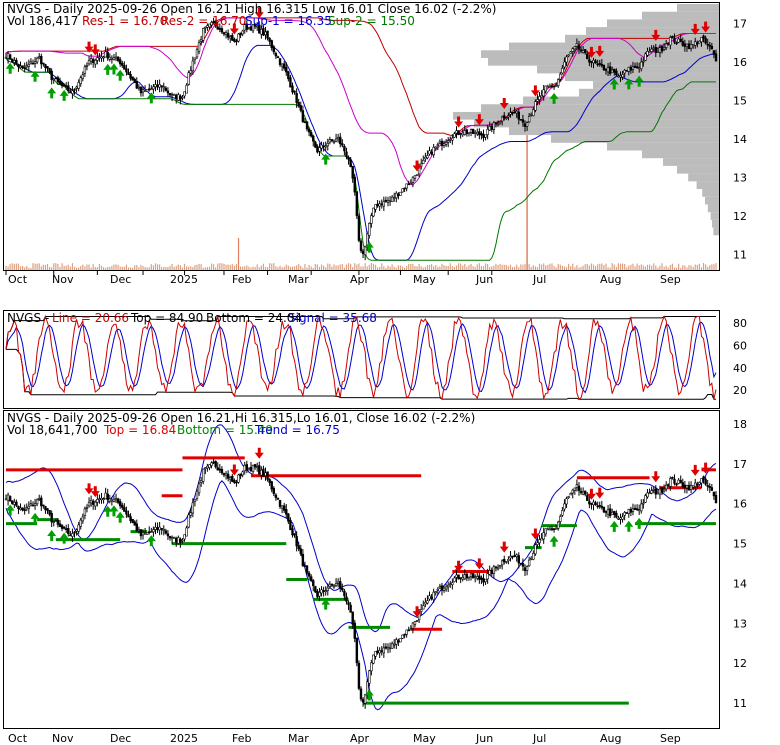 The width and height of the screenshot is (780, 745). Describe the element at coordinates (288, 21) in the screenshot. I see `sup1-label: Sup-1 = 16.35` at that location.